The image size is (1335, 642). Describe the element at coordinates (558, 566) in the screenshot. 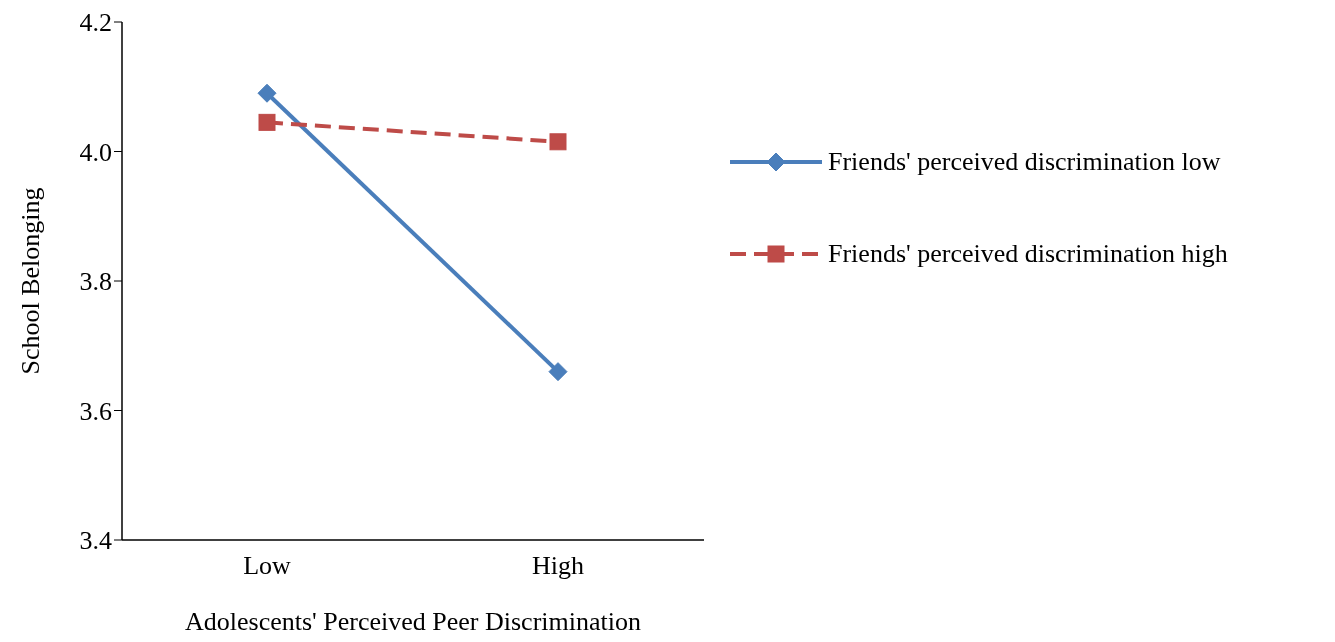

I see `x-tick-label: High` at that location.